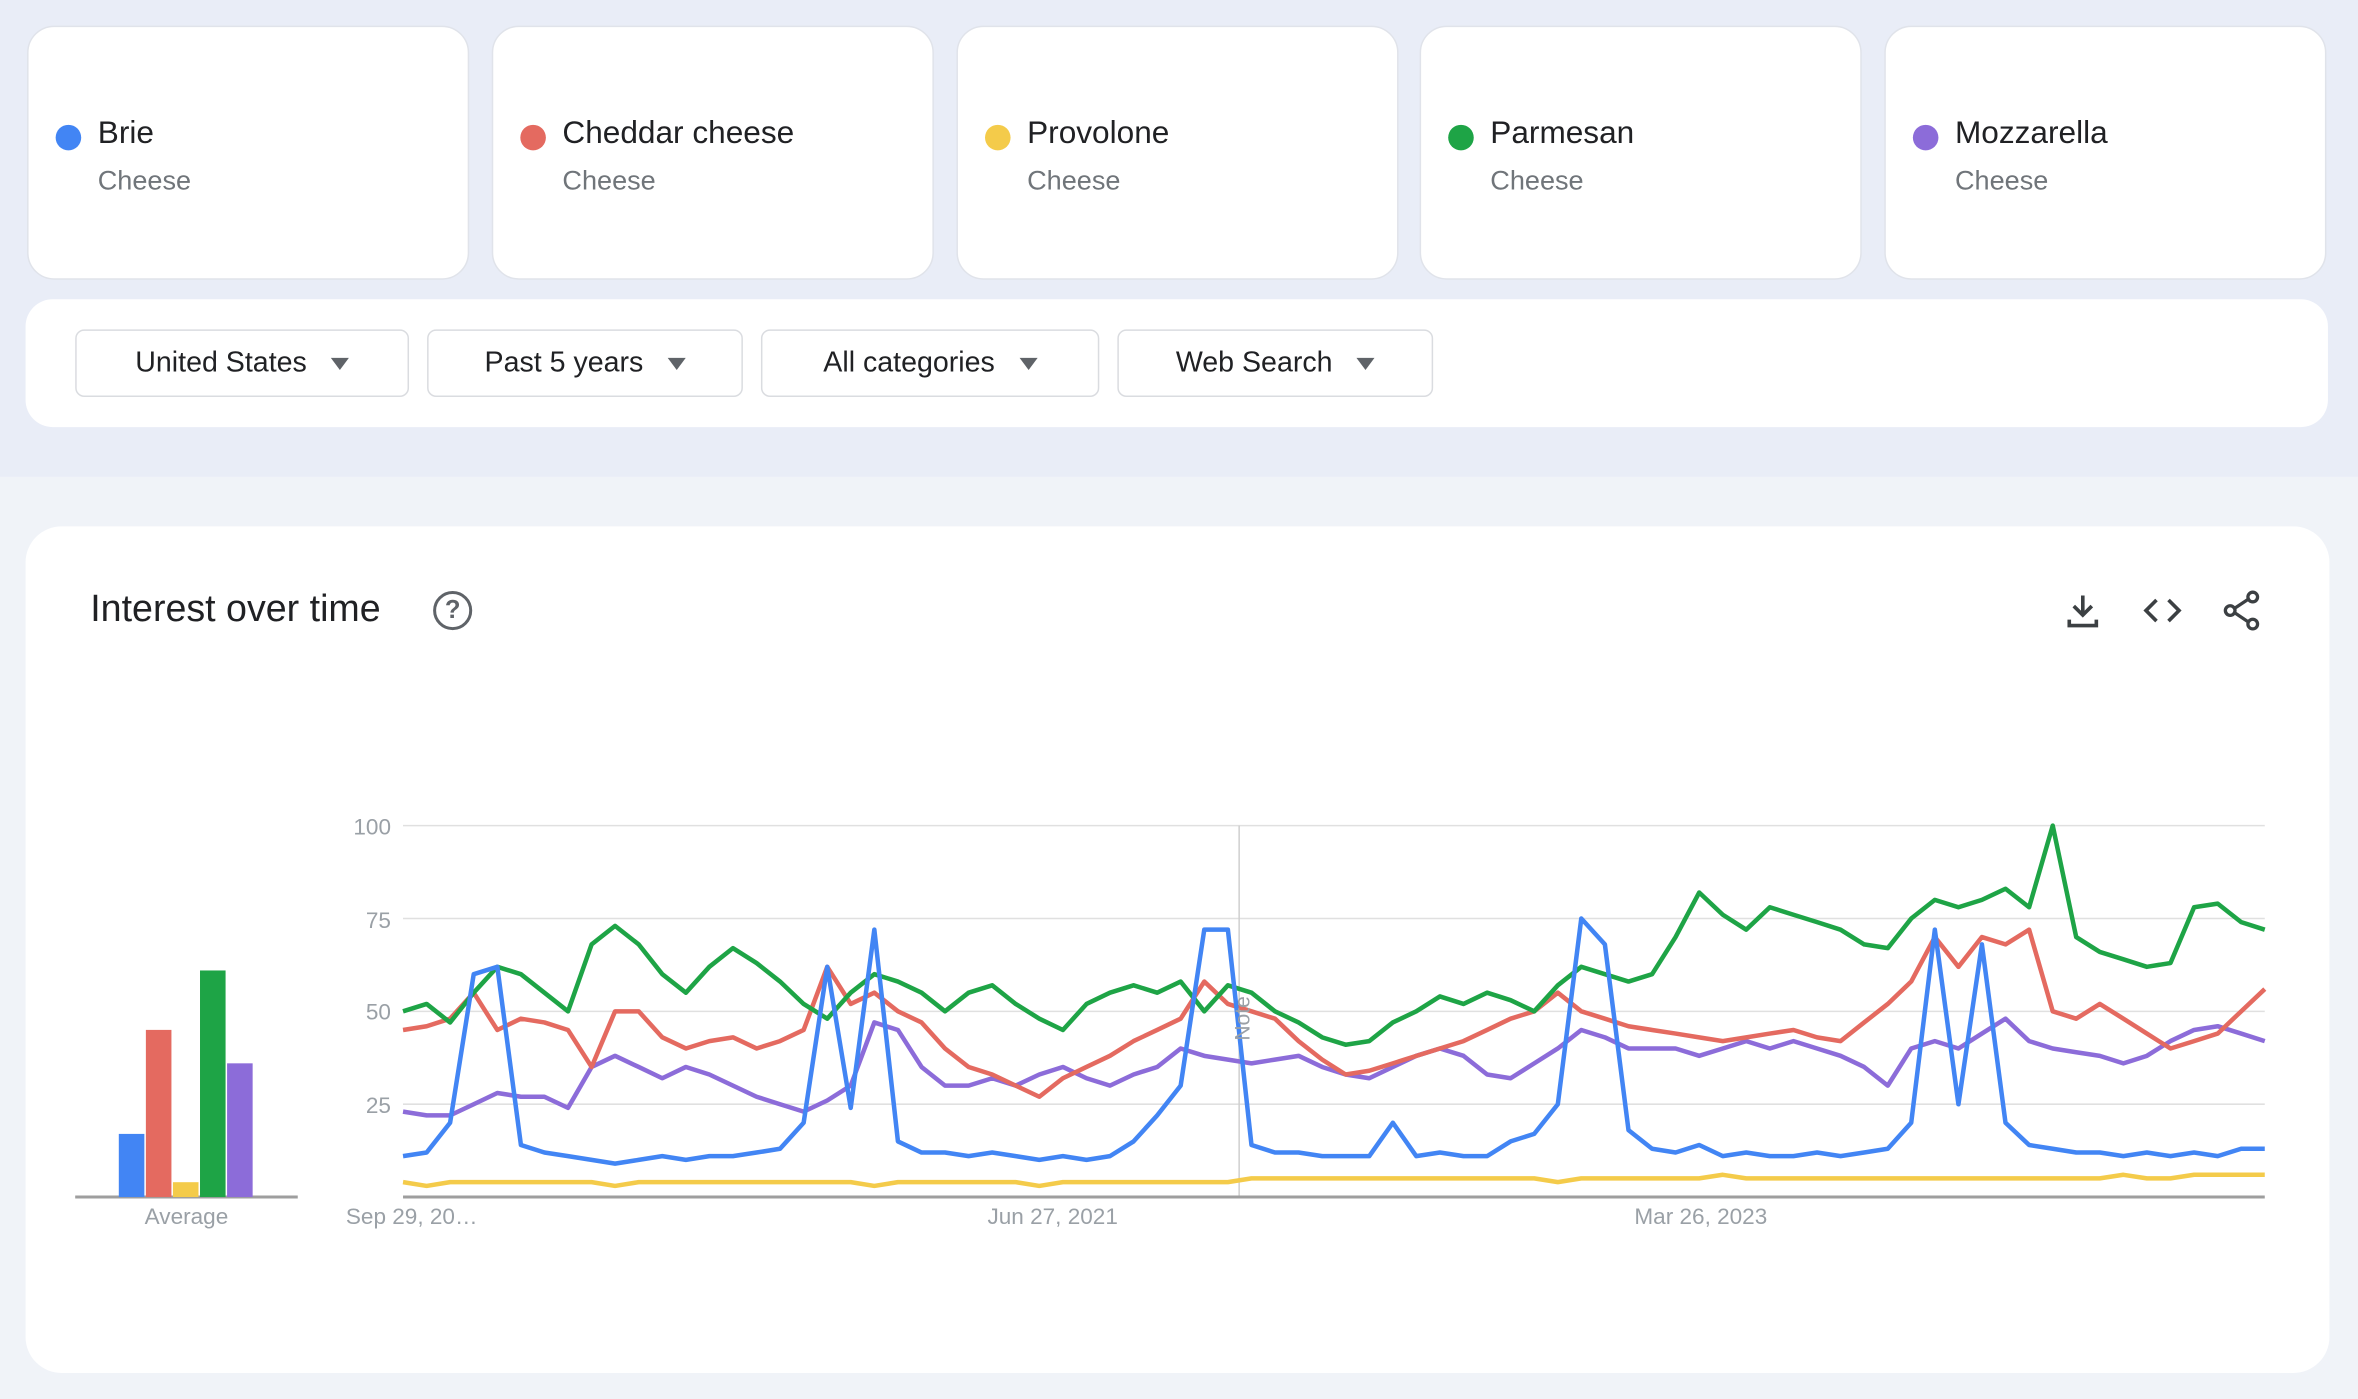 This screenshot has width=2358, height=1399. Describe the element at coordinates (1640, 152) in the screenshot. I see `term-card-parmesan: Parmesan Cheese` at that location.